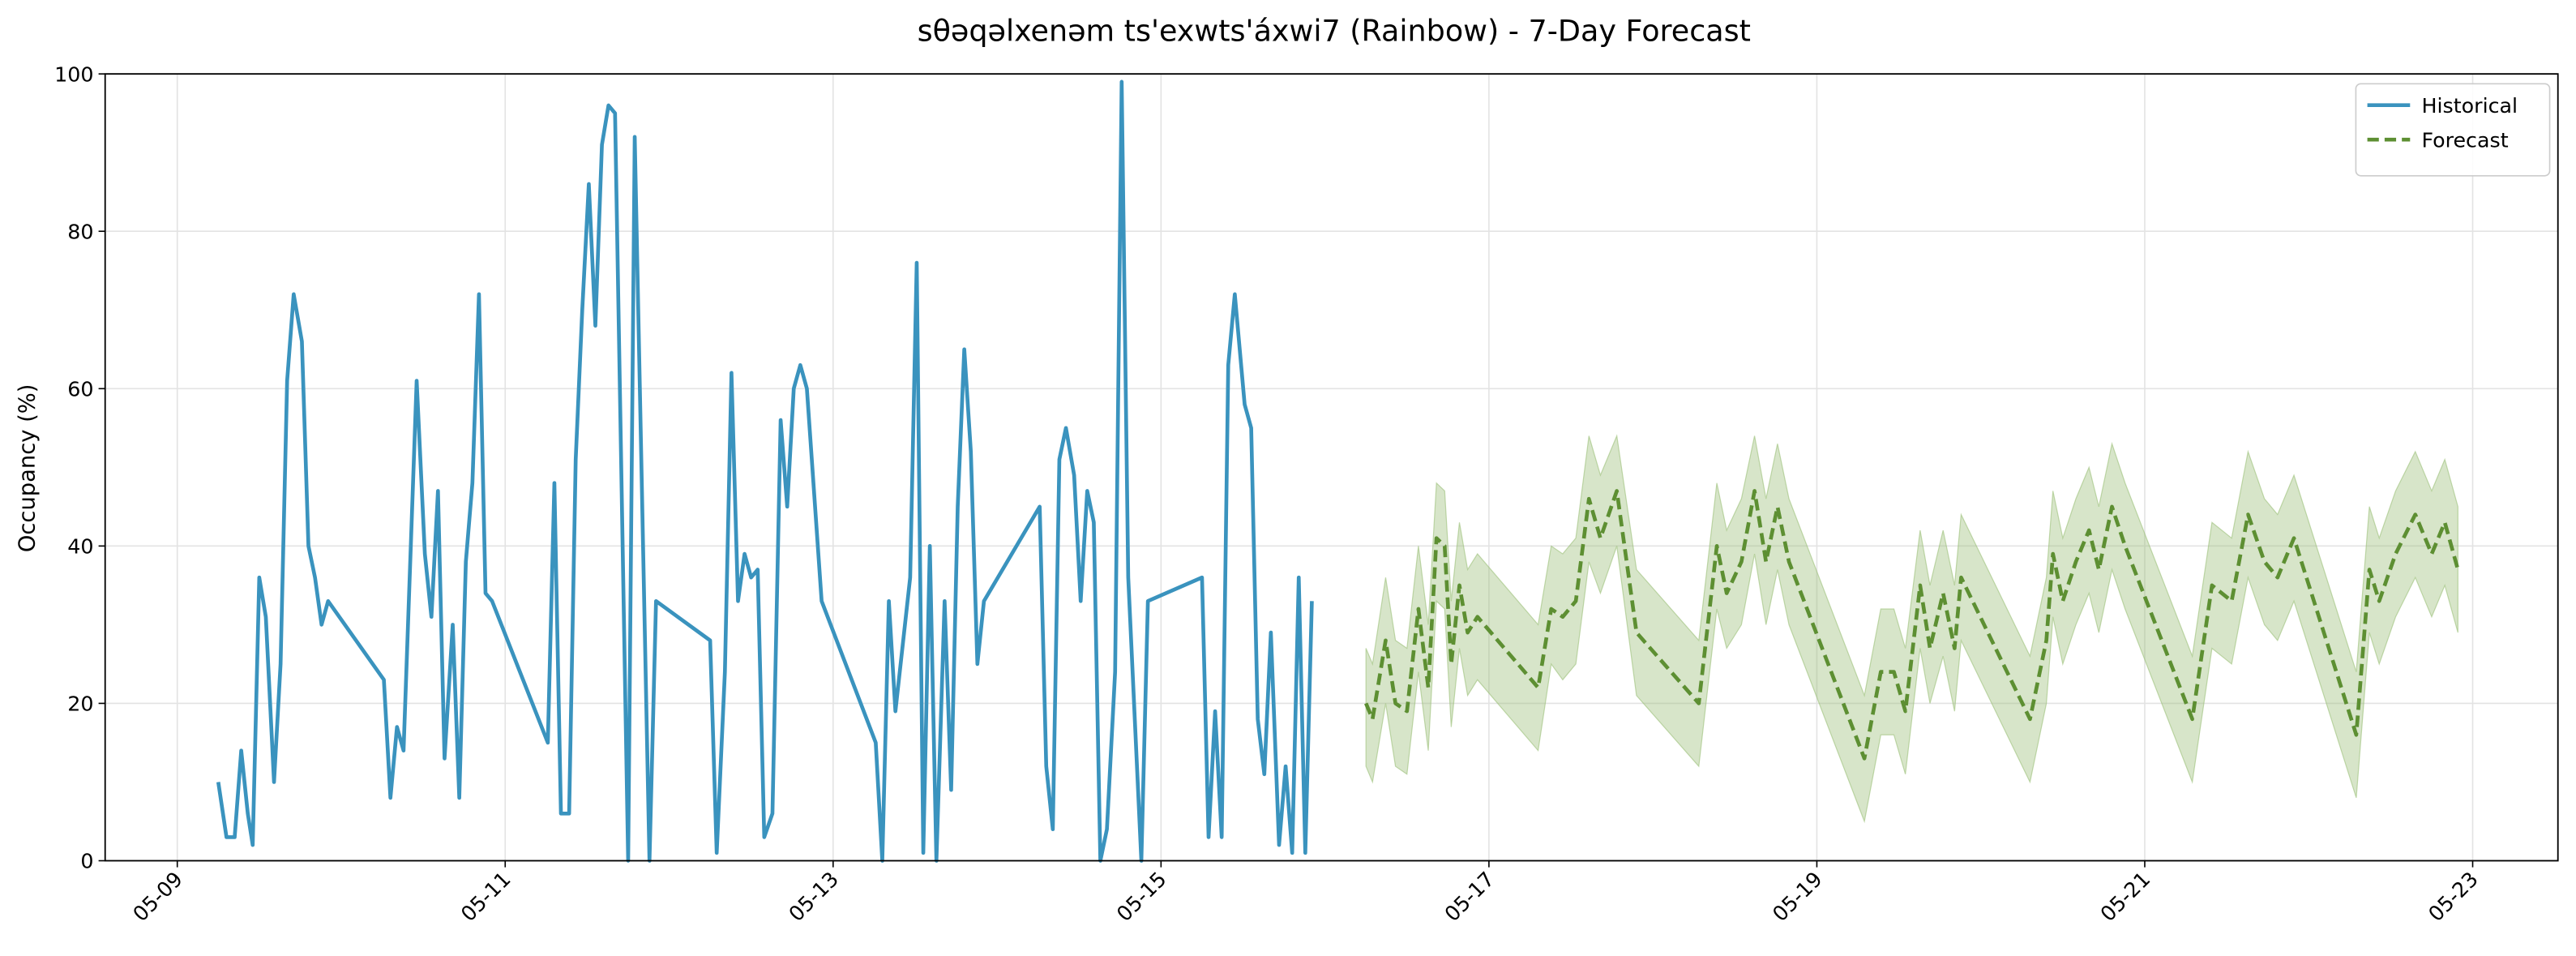 This screenshot has width=2576, height=956. Describe the element at coordinates (2453, 897) in the screenshot. I see `x-tick-label: 05-23` at that location.